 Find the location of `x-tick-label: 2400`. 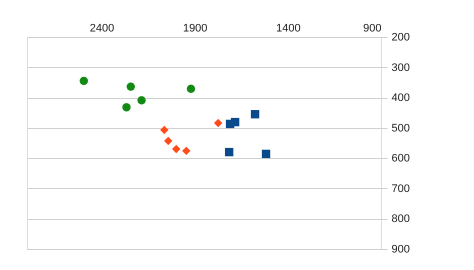

x-tick-label: 2400 is located at coordinates (102, 28).